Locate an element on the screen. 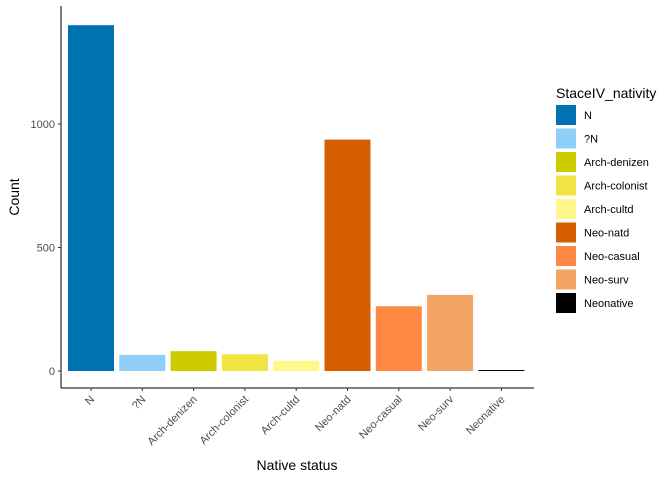  legend-label: Neo-surv is located at coordinates (606, 281).